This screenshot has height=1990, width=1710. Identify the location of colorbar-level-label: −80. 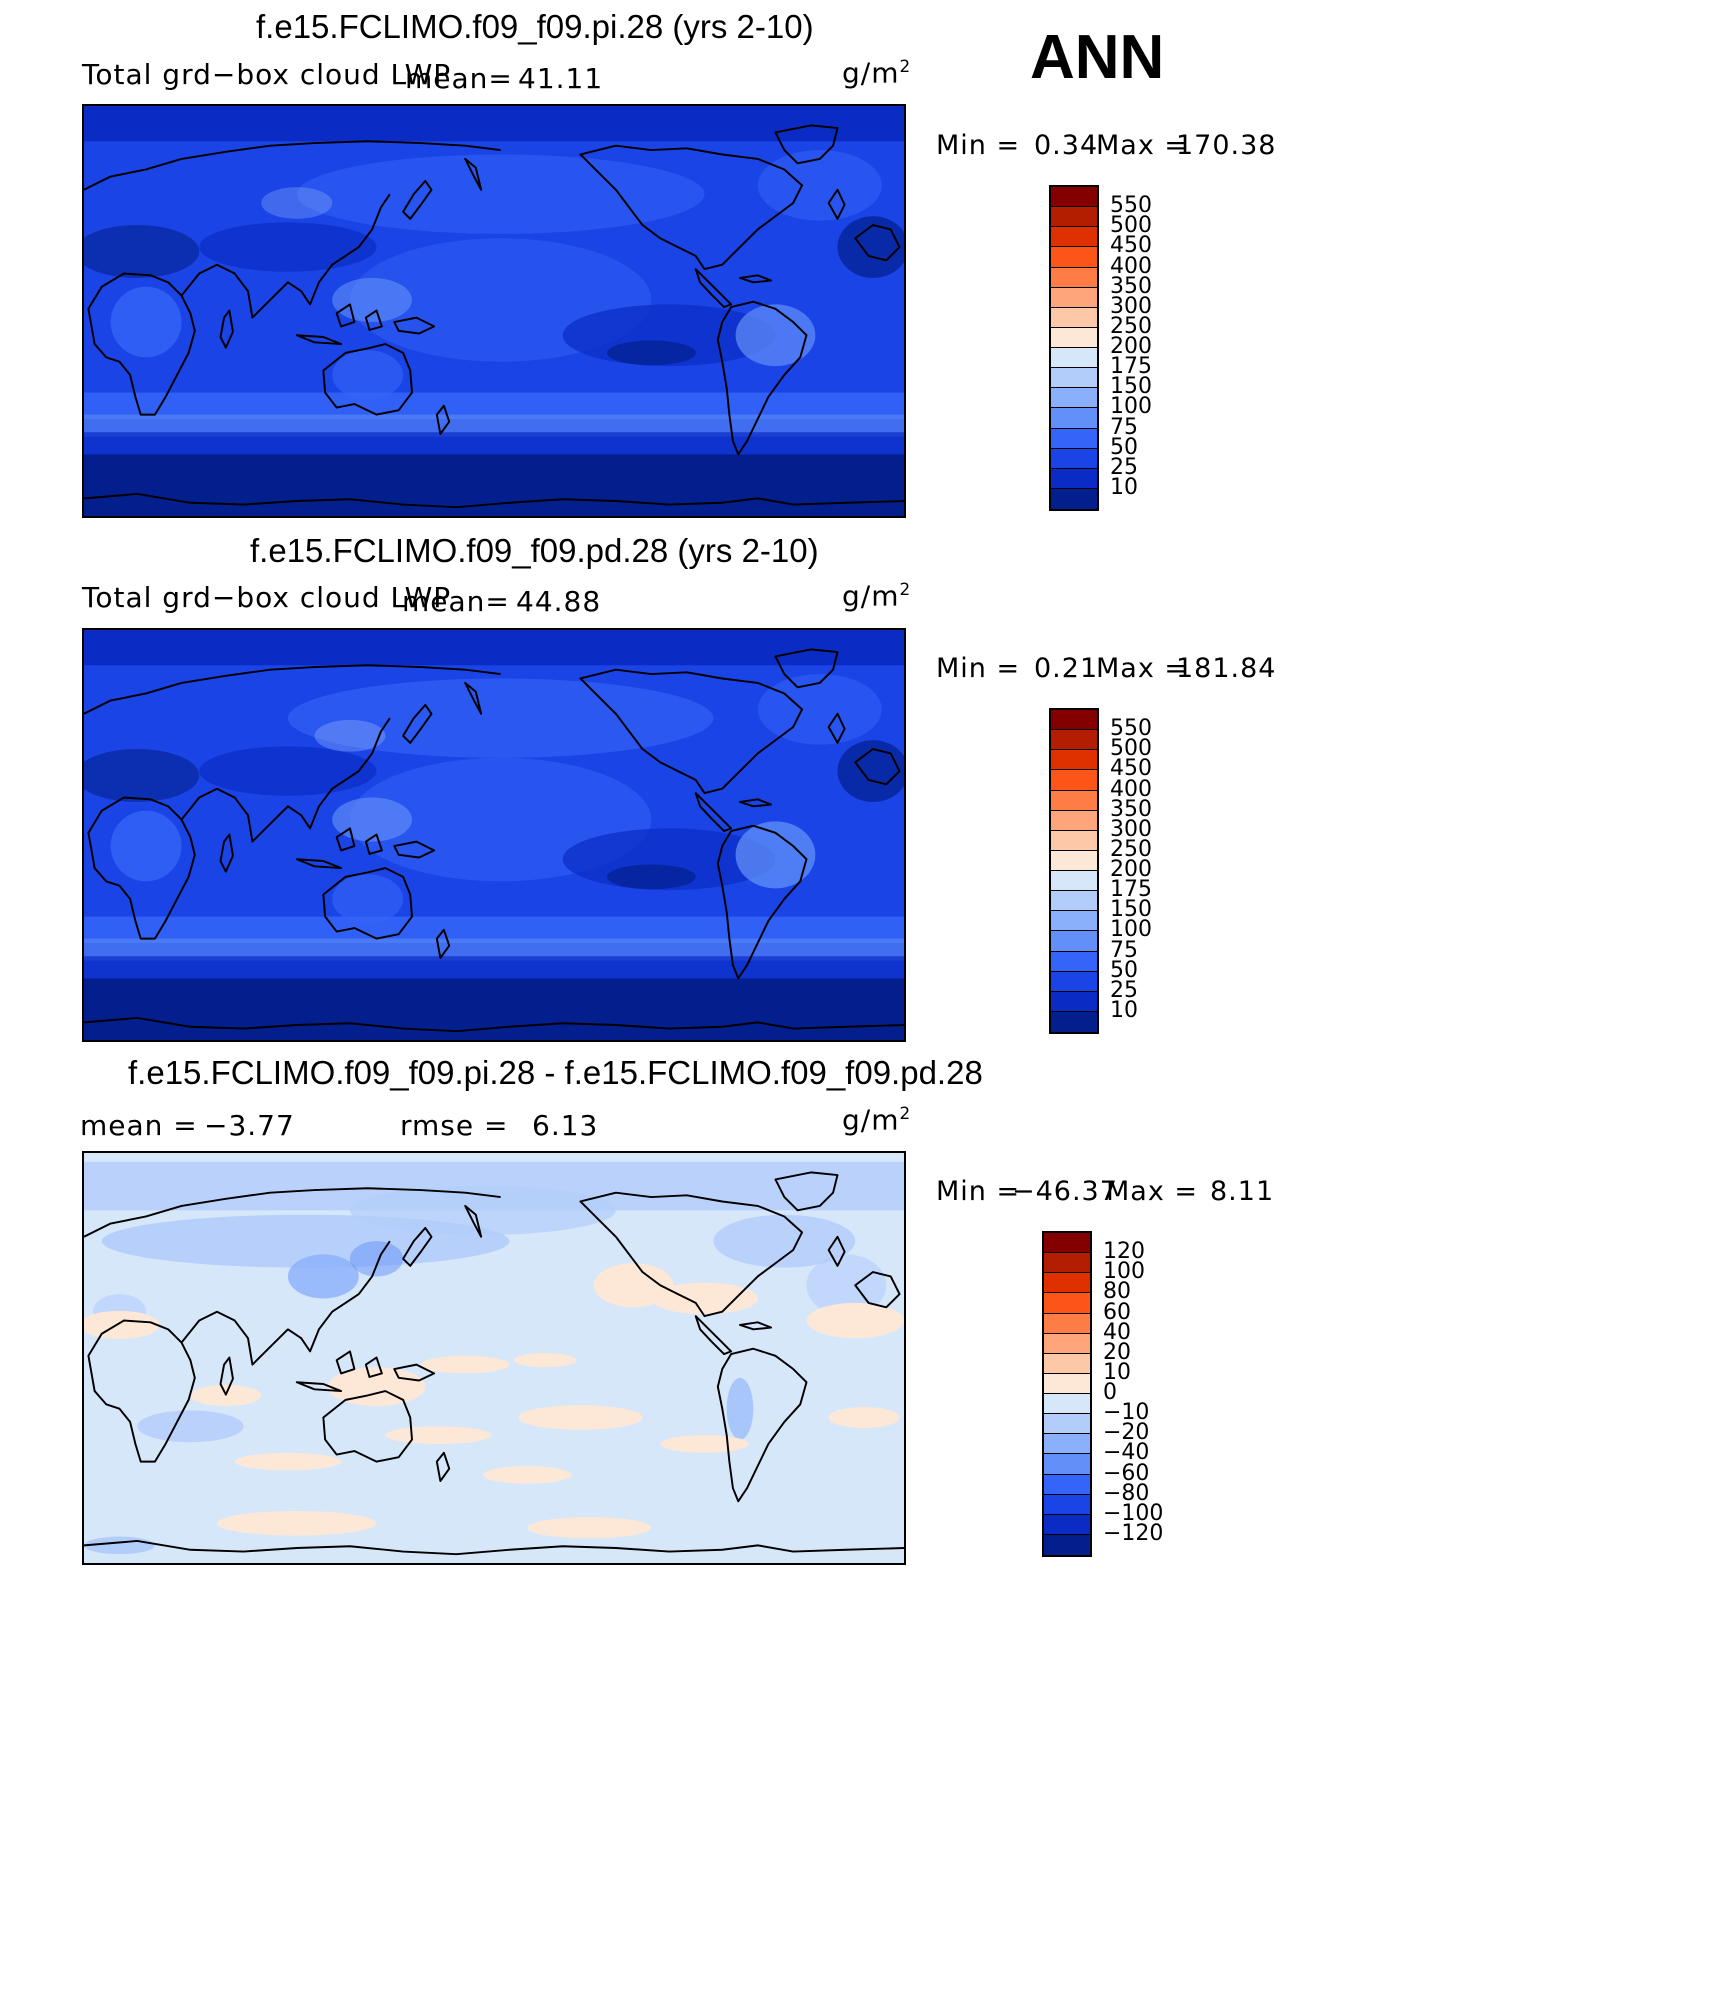
(1126, 1493).